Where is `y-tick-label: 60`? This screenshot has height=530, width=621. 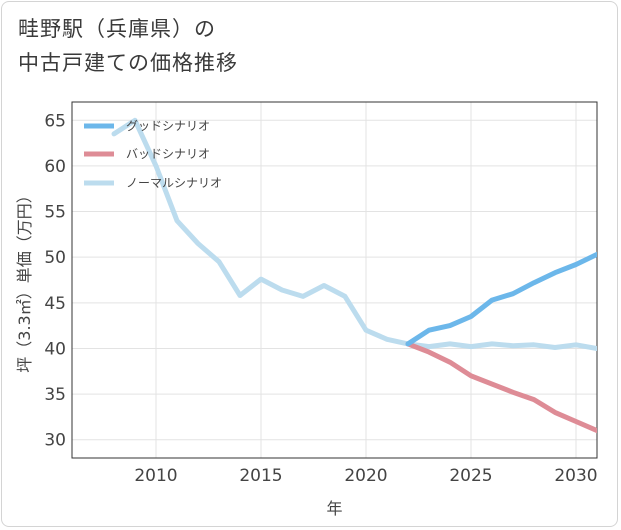 y-tick-label: 60 is located at coordinates (55, 167).